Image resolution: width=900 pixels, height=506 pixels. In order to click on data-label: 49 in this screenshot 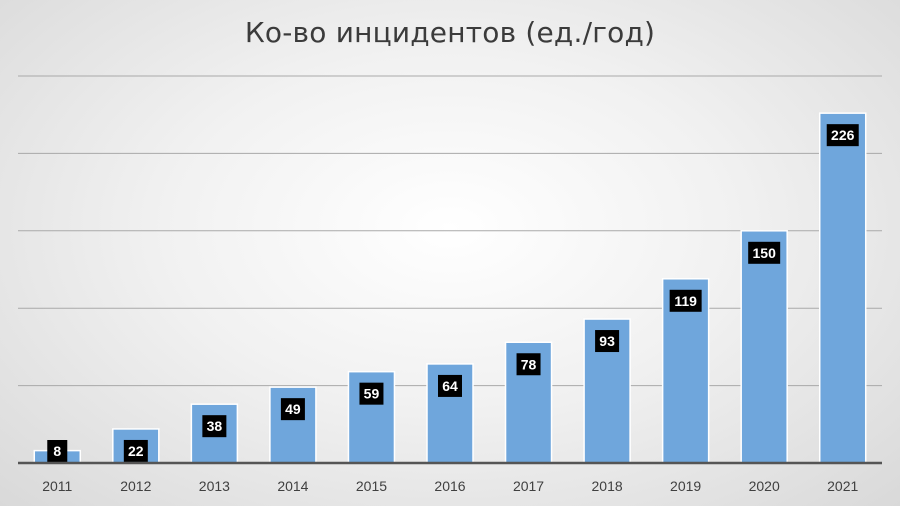, I will do `click(293, 409)`.